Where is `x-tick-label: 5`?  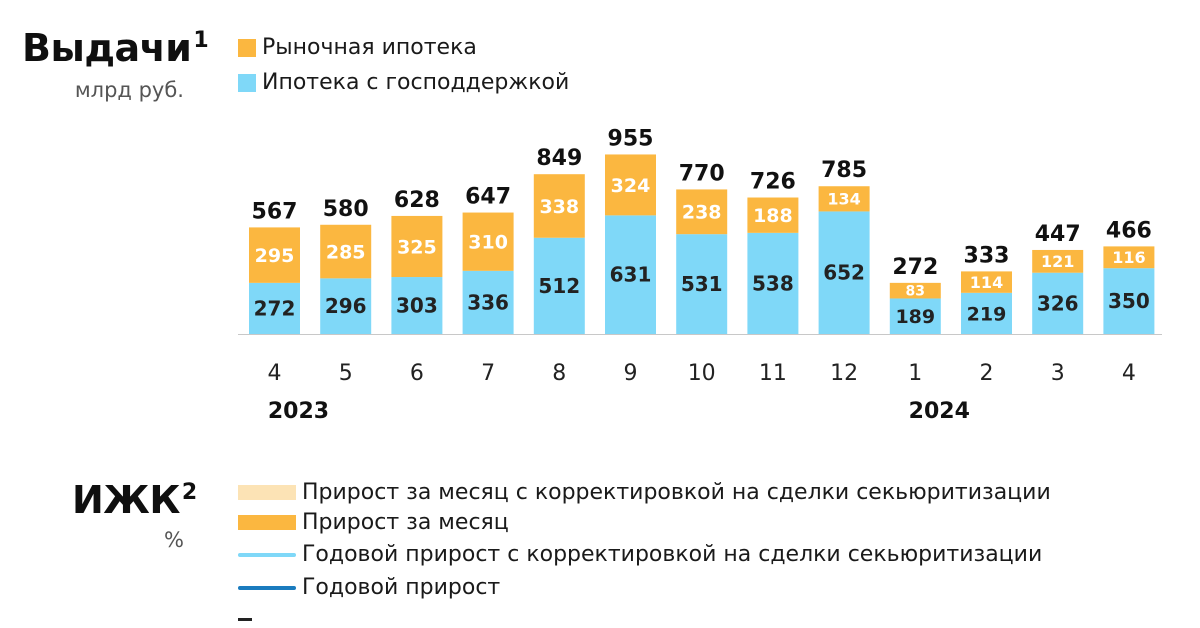
x-tick-label: 5 is located at coordinates (346, 373).